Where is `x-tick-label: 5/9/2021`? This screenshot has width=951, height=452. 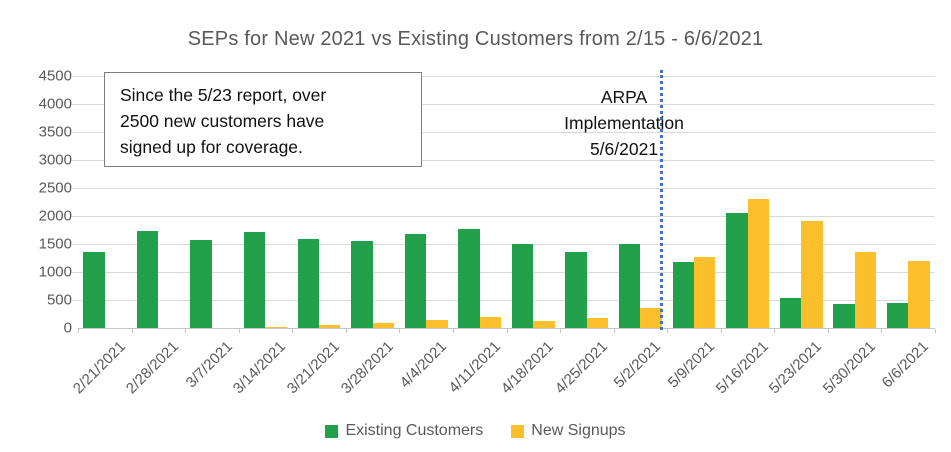
x-tick-label: 5/9/2021 is located at coordinates (691, 365).